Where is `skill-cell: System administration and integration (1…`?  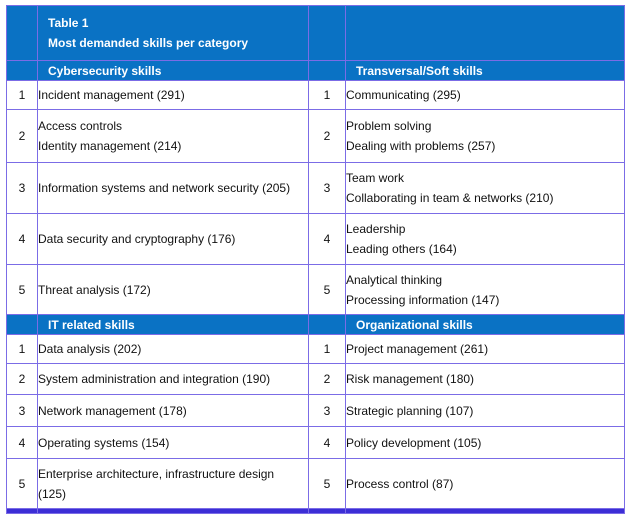 skill-cell: System administration and integration (1… is located at coordinates (173, 379).